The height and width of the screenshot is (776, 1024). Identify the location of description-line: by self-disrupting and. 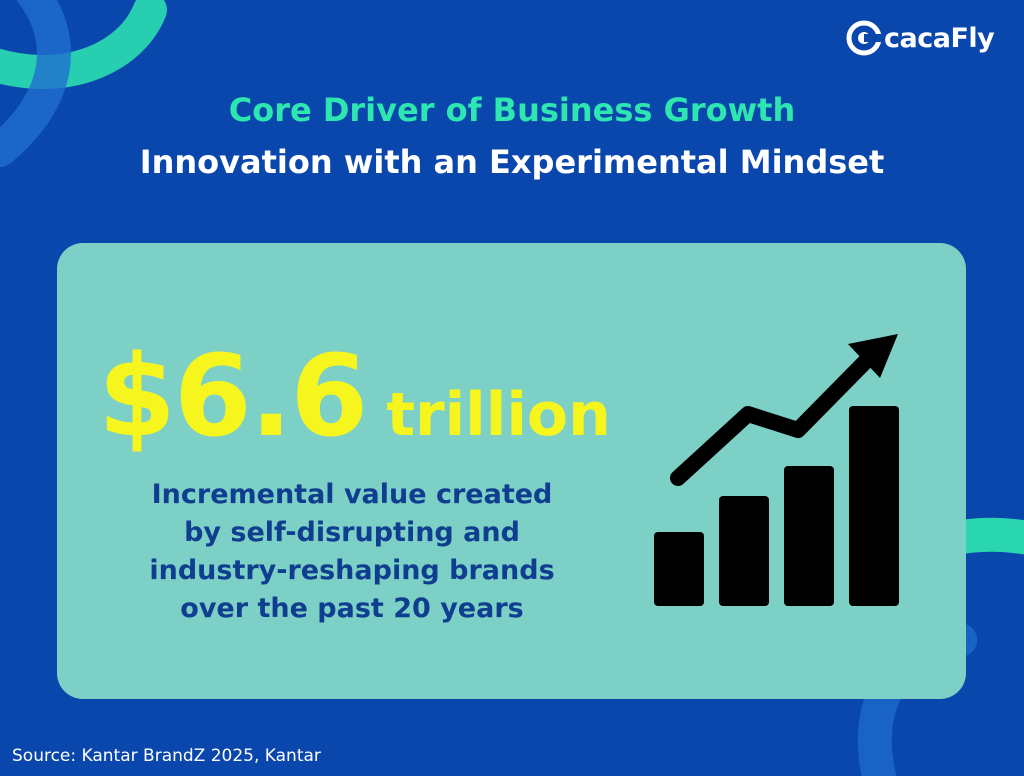
(352, 532).